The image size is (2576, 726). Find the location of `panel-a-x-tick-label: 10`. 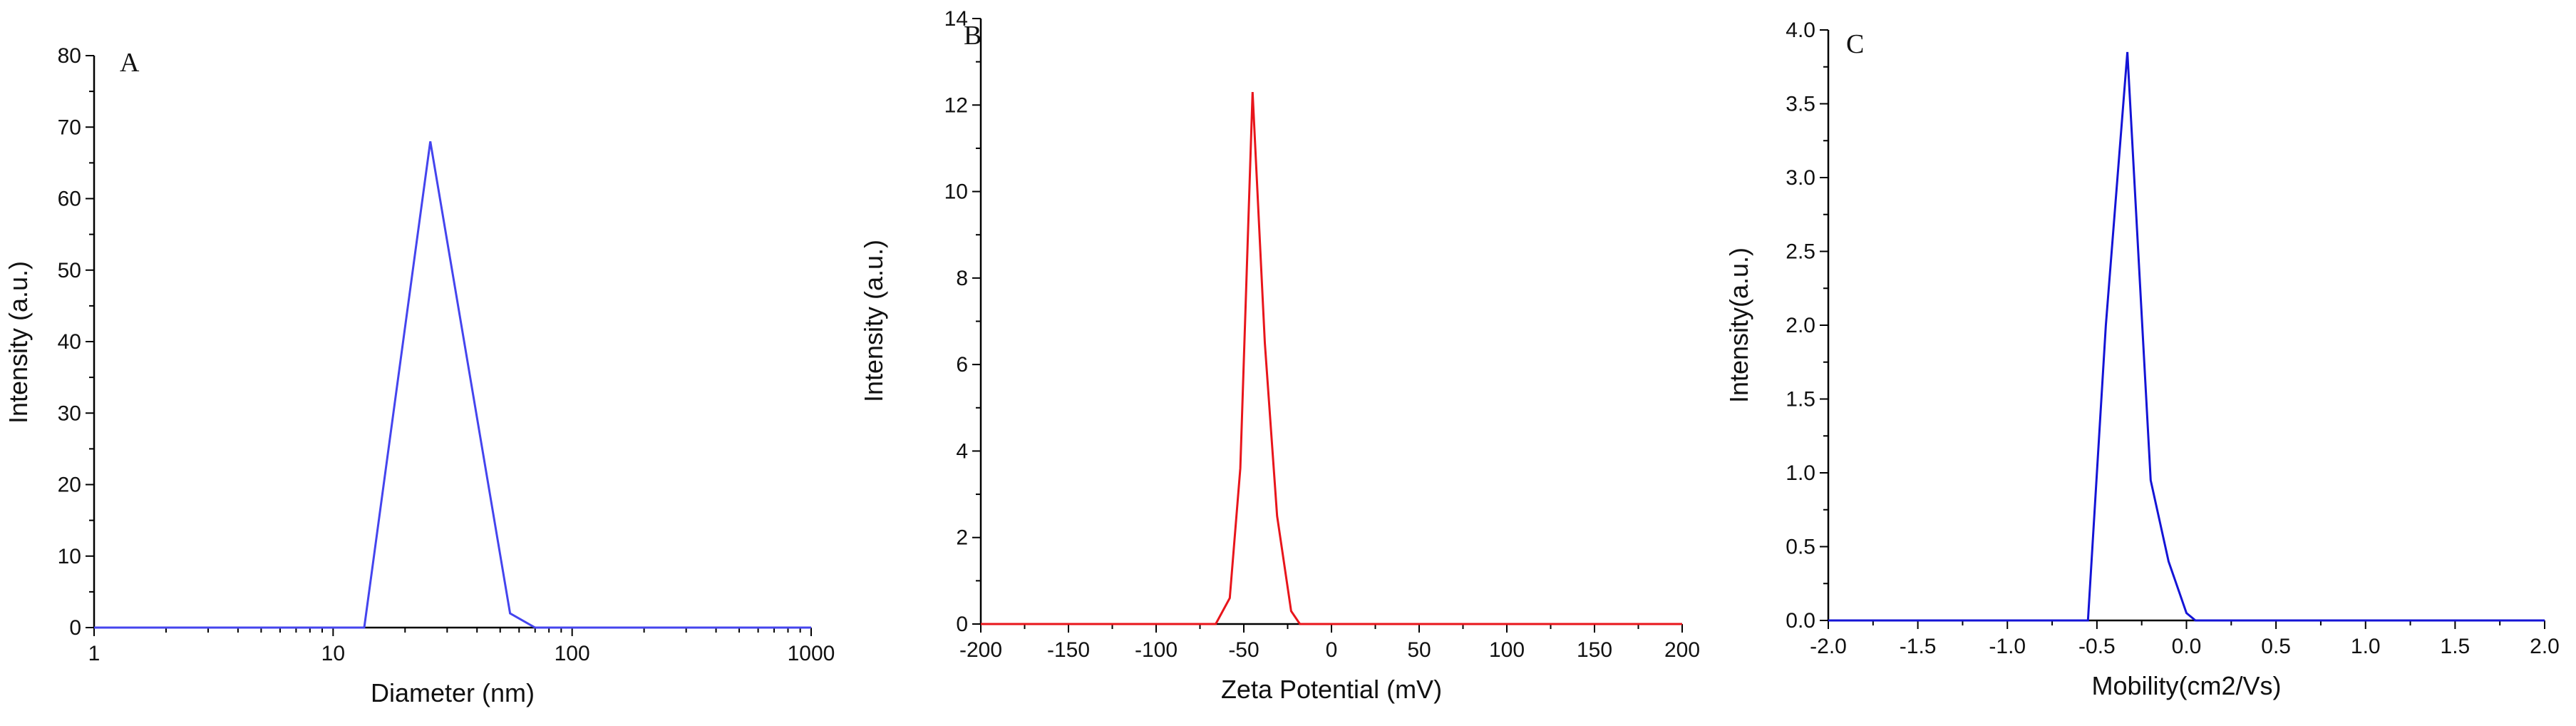

panel-a-x-tick-label: 10 is located at coordinates (333, 653).